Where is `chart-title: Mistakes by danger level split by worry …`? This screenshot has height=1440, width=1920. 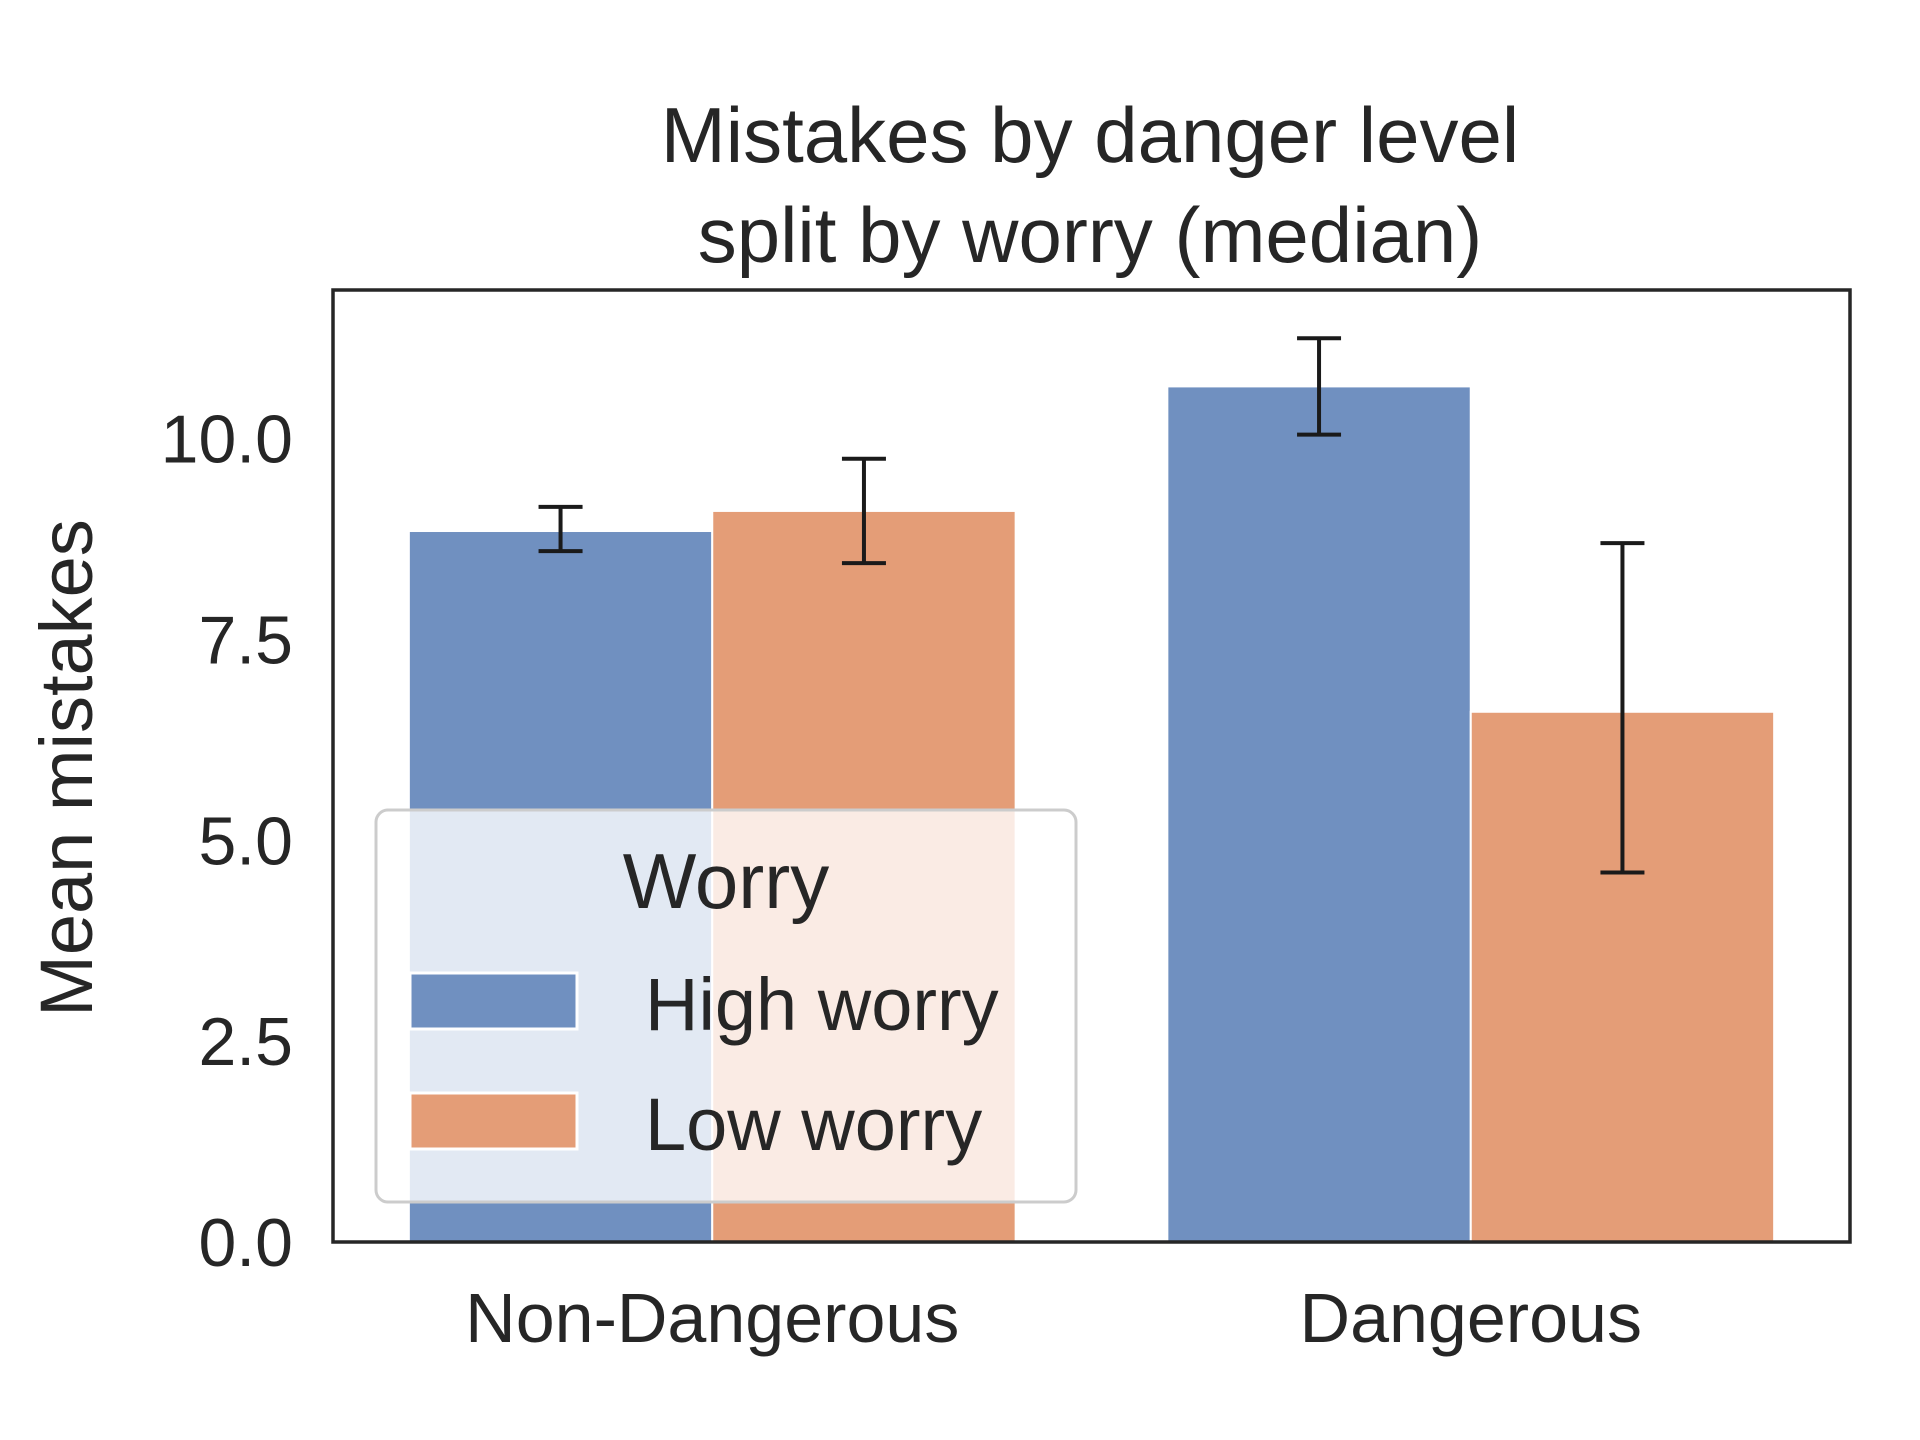
chart-title: Mistakes by danger level split by worry … is located at coordinates (1090, 185).